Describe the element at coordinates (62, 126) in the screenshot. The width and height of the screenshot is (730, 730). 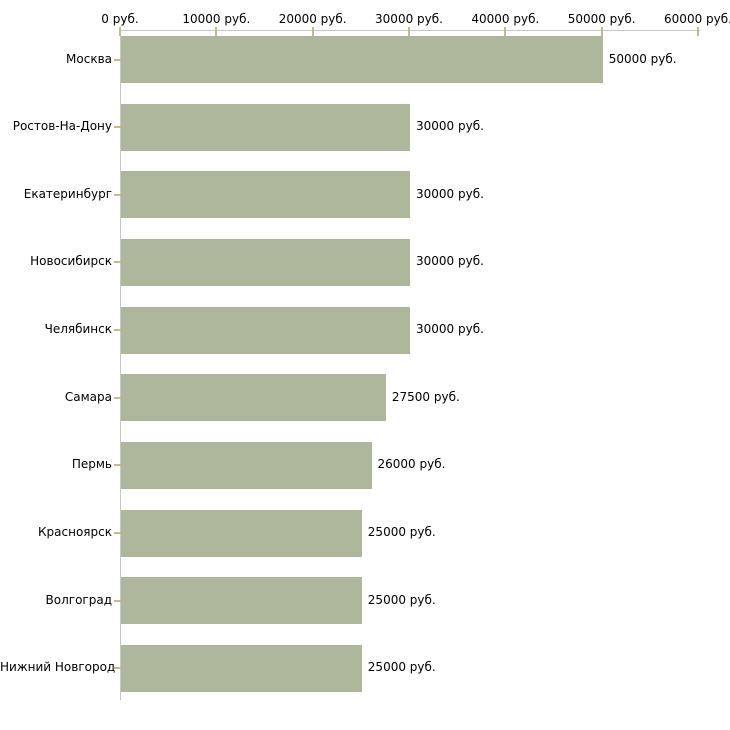
I see `category-label: Ростов-На-Дону` at that location.